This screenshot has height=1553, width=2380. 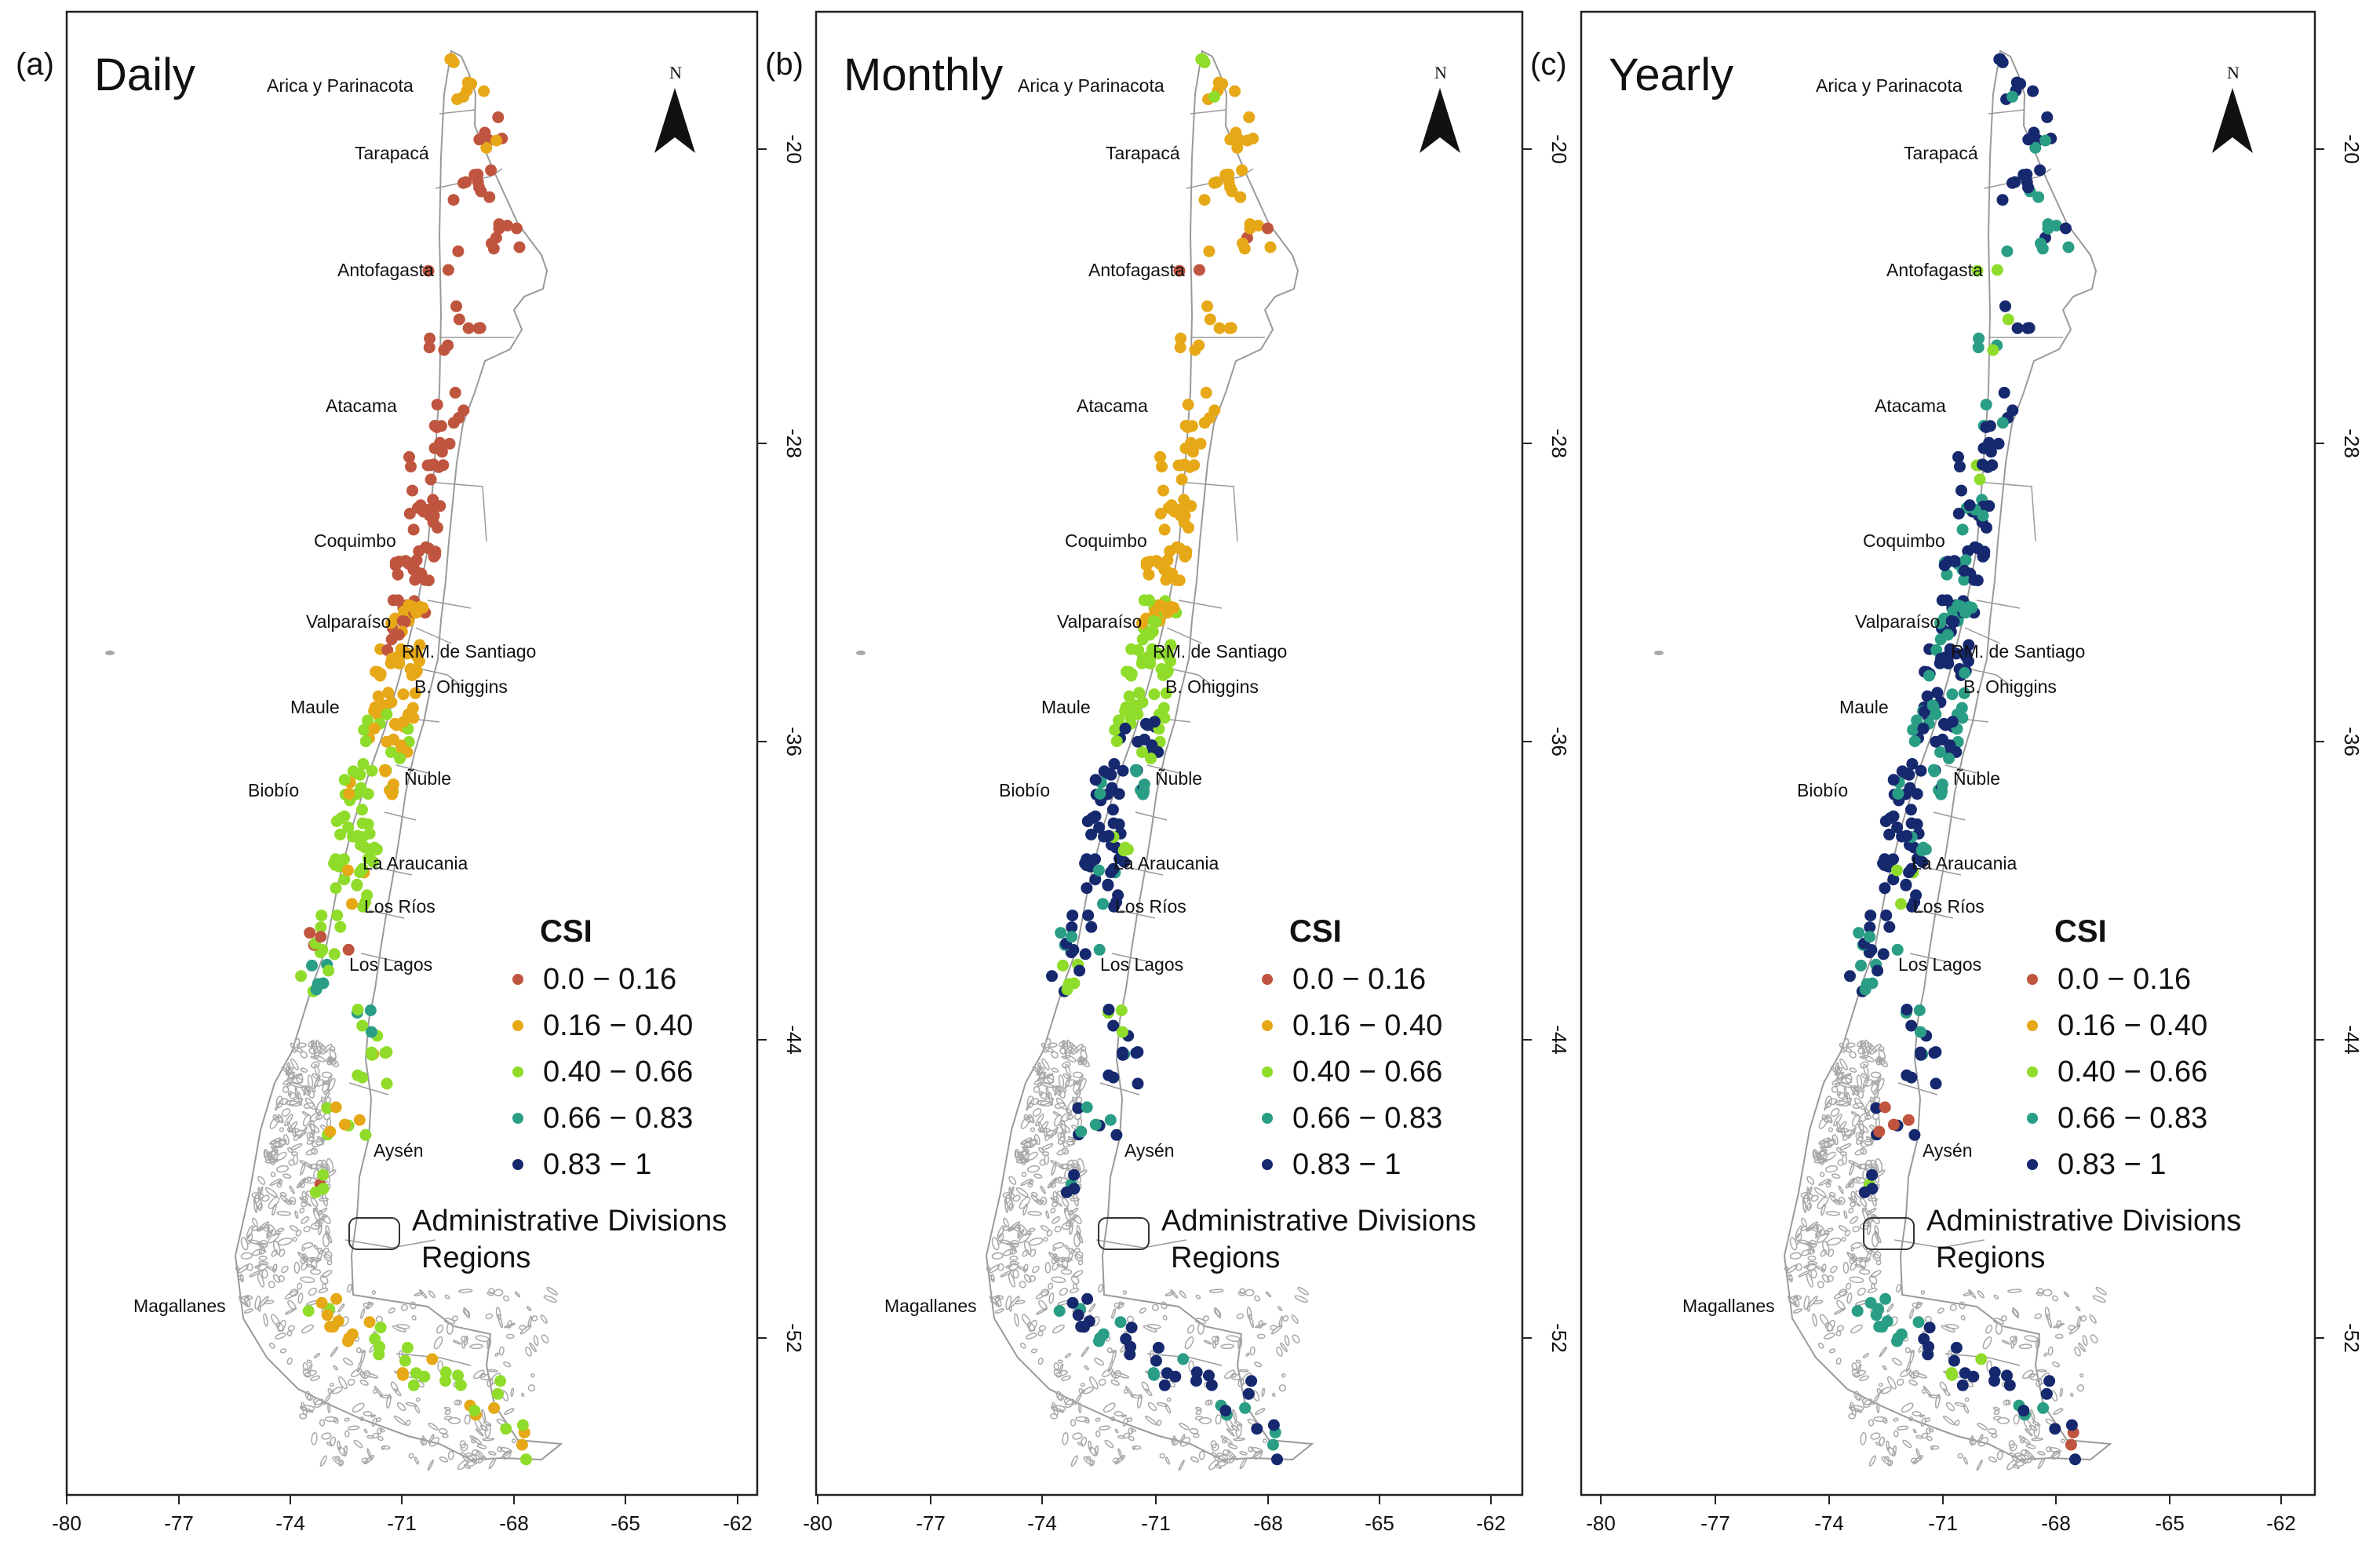 What do you see at coordinates (110, 653) in the screenshot?
I see `island-mark` at bounding box center [110, 653].